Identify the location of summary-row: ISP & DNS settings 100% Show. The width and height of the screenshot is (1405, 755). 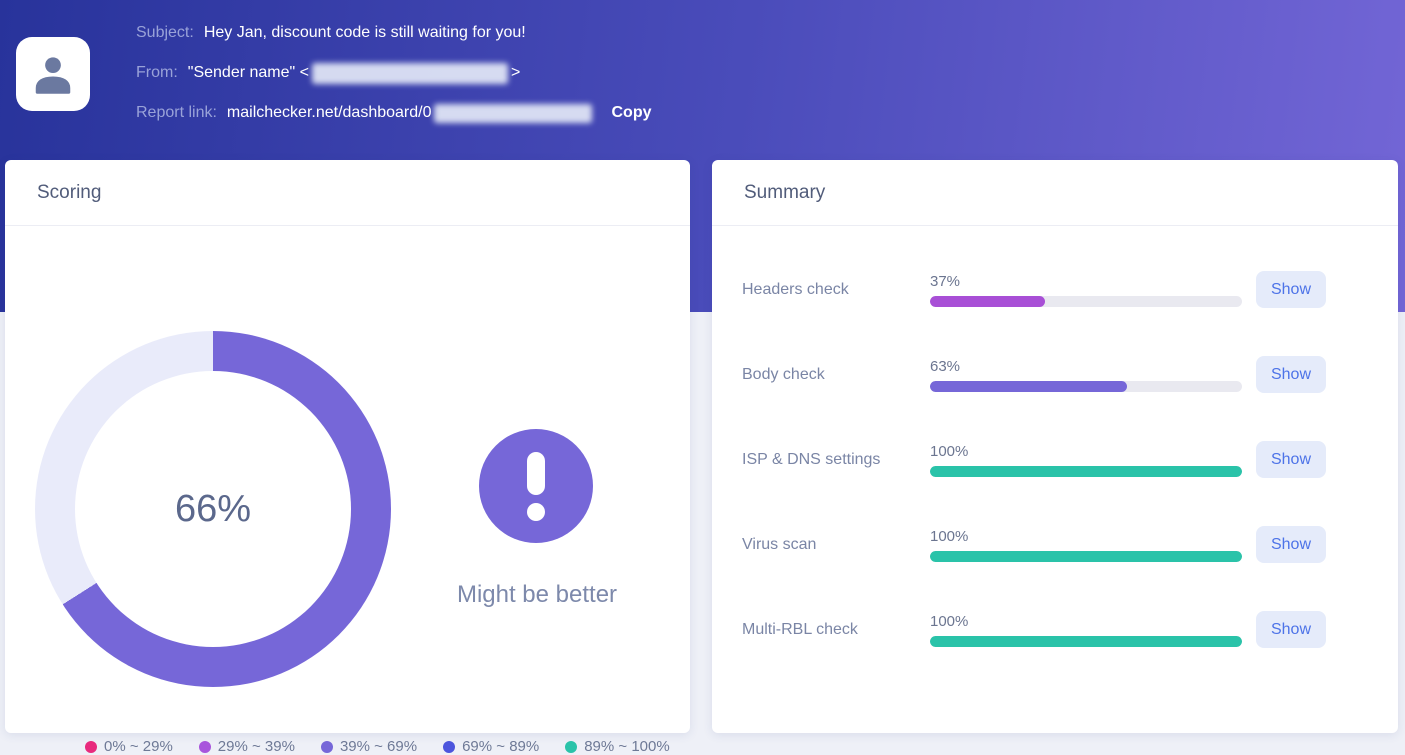
(1070, 459).